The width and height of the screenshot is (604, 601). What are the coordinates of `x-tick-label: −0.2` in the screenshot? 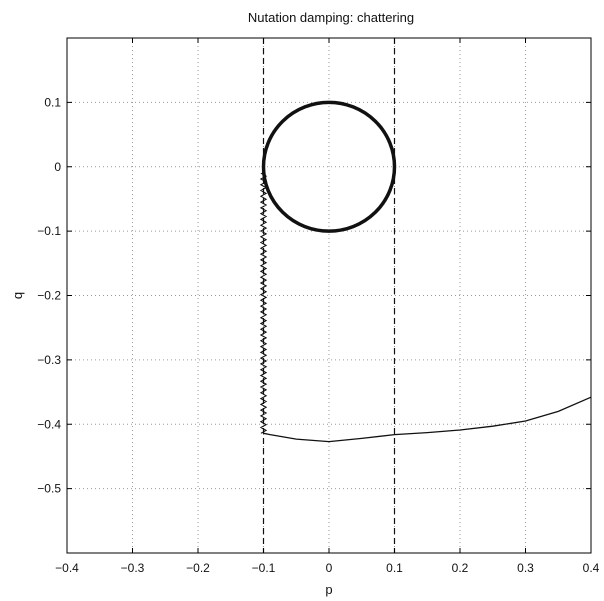 It's located at (198, 568).